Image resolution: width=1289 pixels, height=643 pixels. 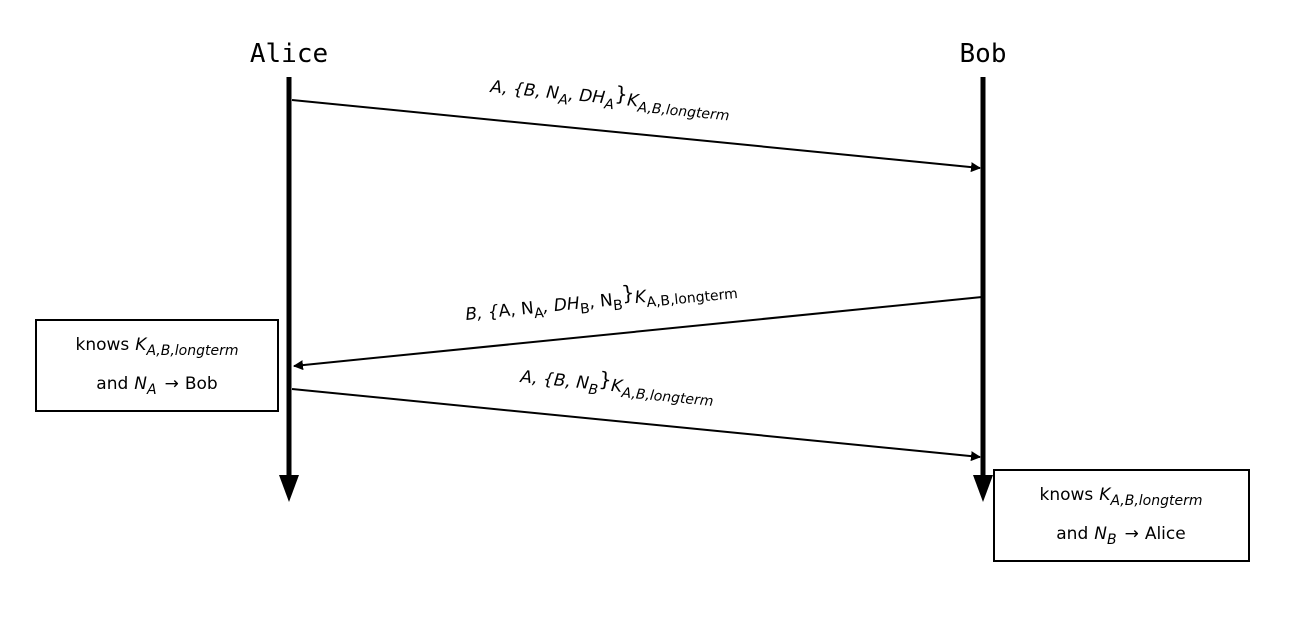 I want to click on actor-bob-label: Bob, so click(x=983, y=54).